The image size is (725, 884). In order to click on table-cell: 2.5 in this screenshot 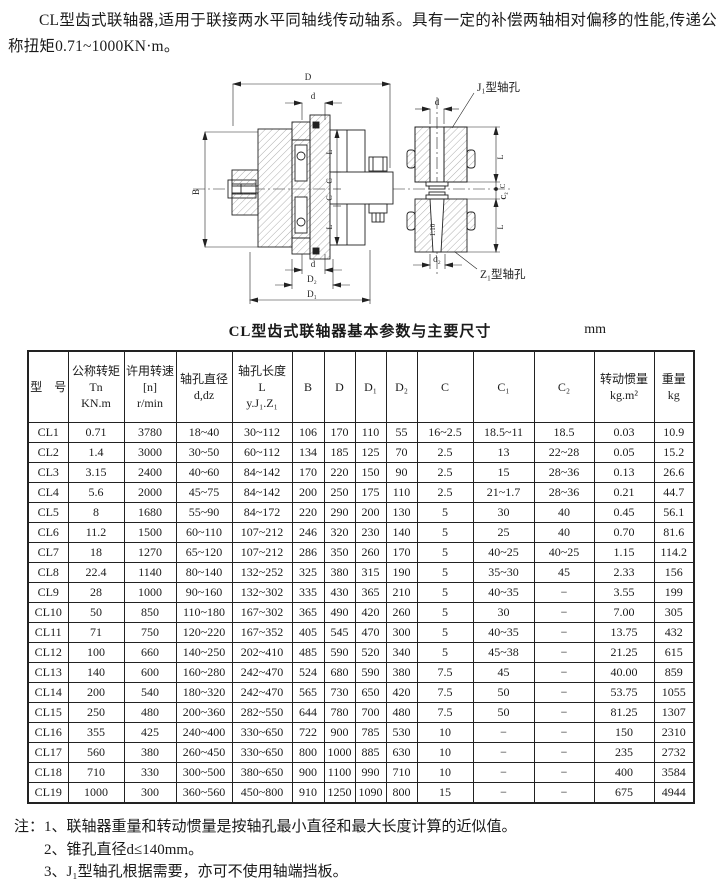, I will do `click(445, 472)`.